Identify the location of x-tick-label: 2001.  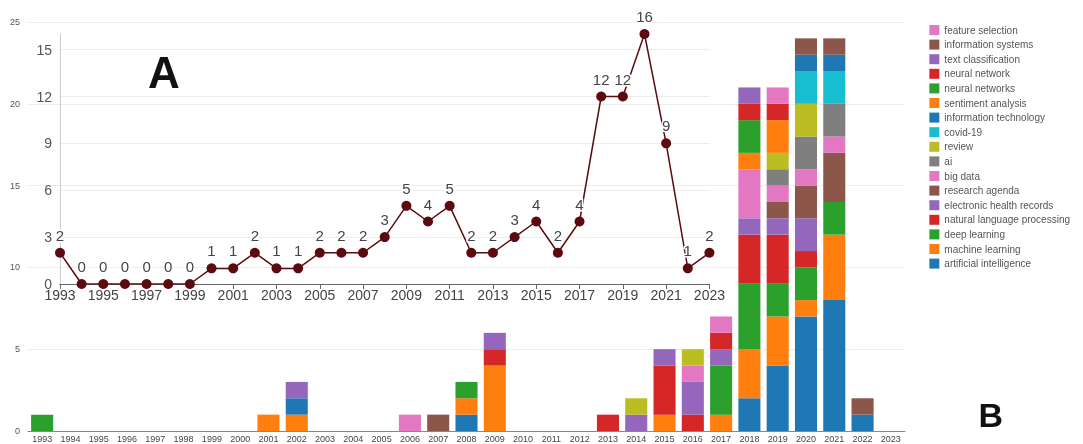
(233, 295).